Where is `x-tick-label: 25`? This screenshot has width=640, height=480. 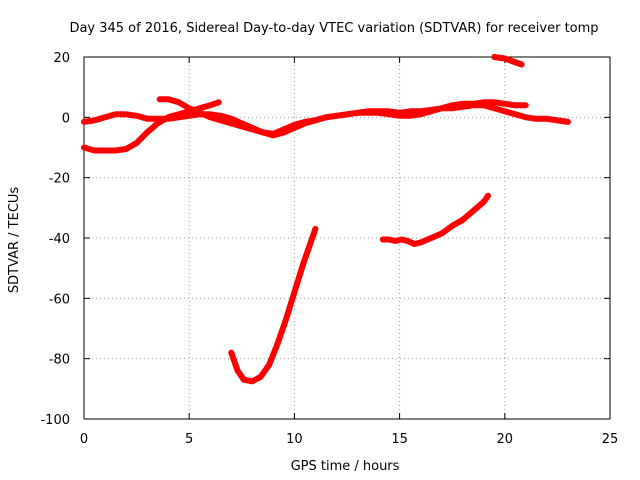
x-tick-label: 25 is located at coordinates (610, 439).